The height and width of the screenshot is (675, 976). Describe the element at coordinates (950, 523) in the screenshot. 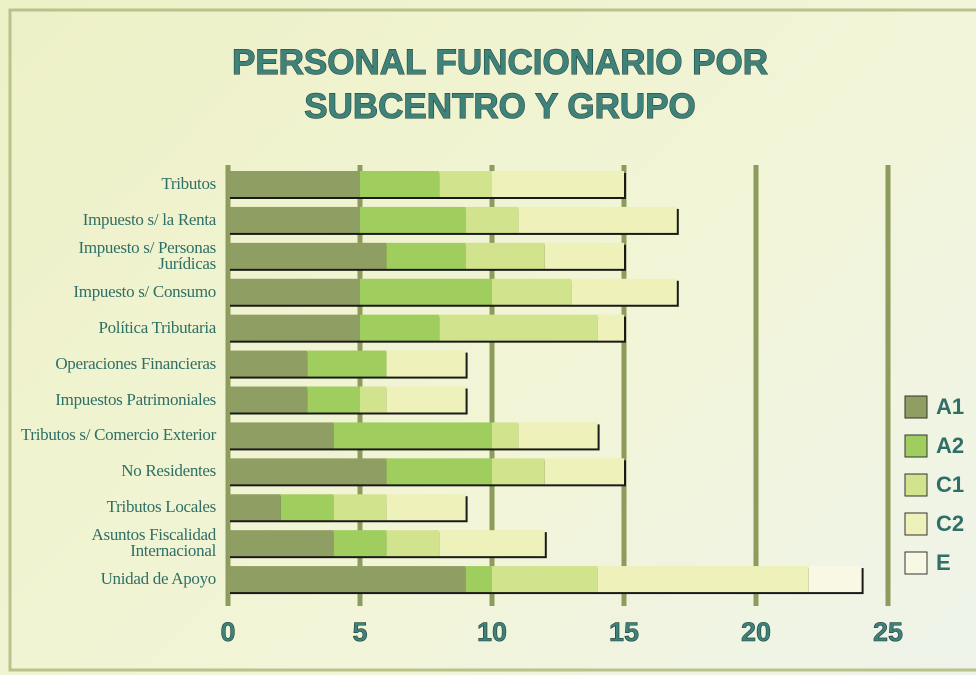

I see `legend-label: C2` at that location.